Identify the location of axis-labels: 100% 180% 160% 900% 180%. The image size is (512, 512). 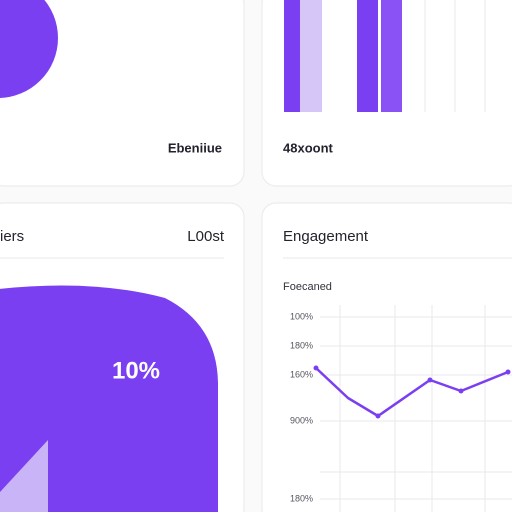
(301, 407).